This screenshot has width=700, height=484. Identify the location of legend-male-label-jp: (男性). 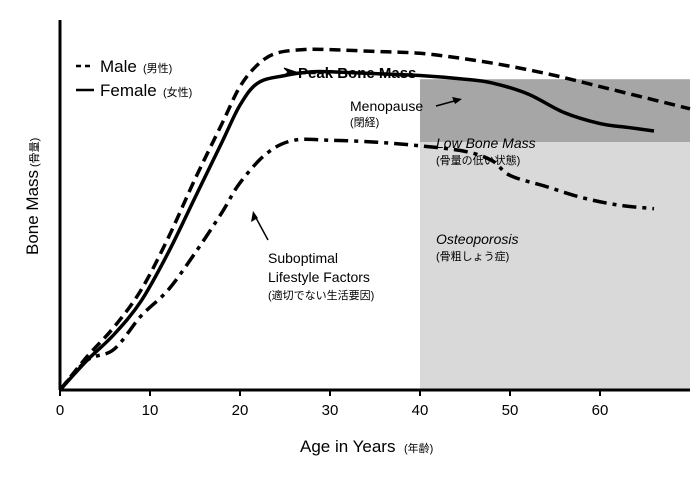
(157, 68).